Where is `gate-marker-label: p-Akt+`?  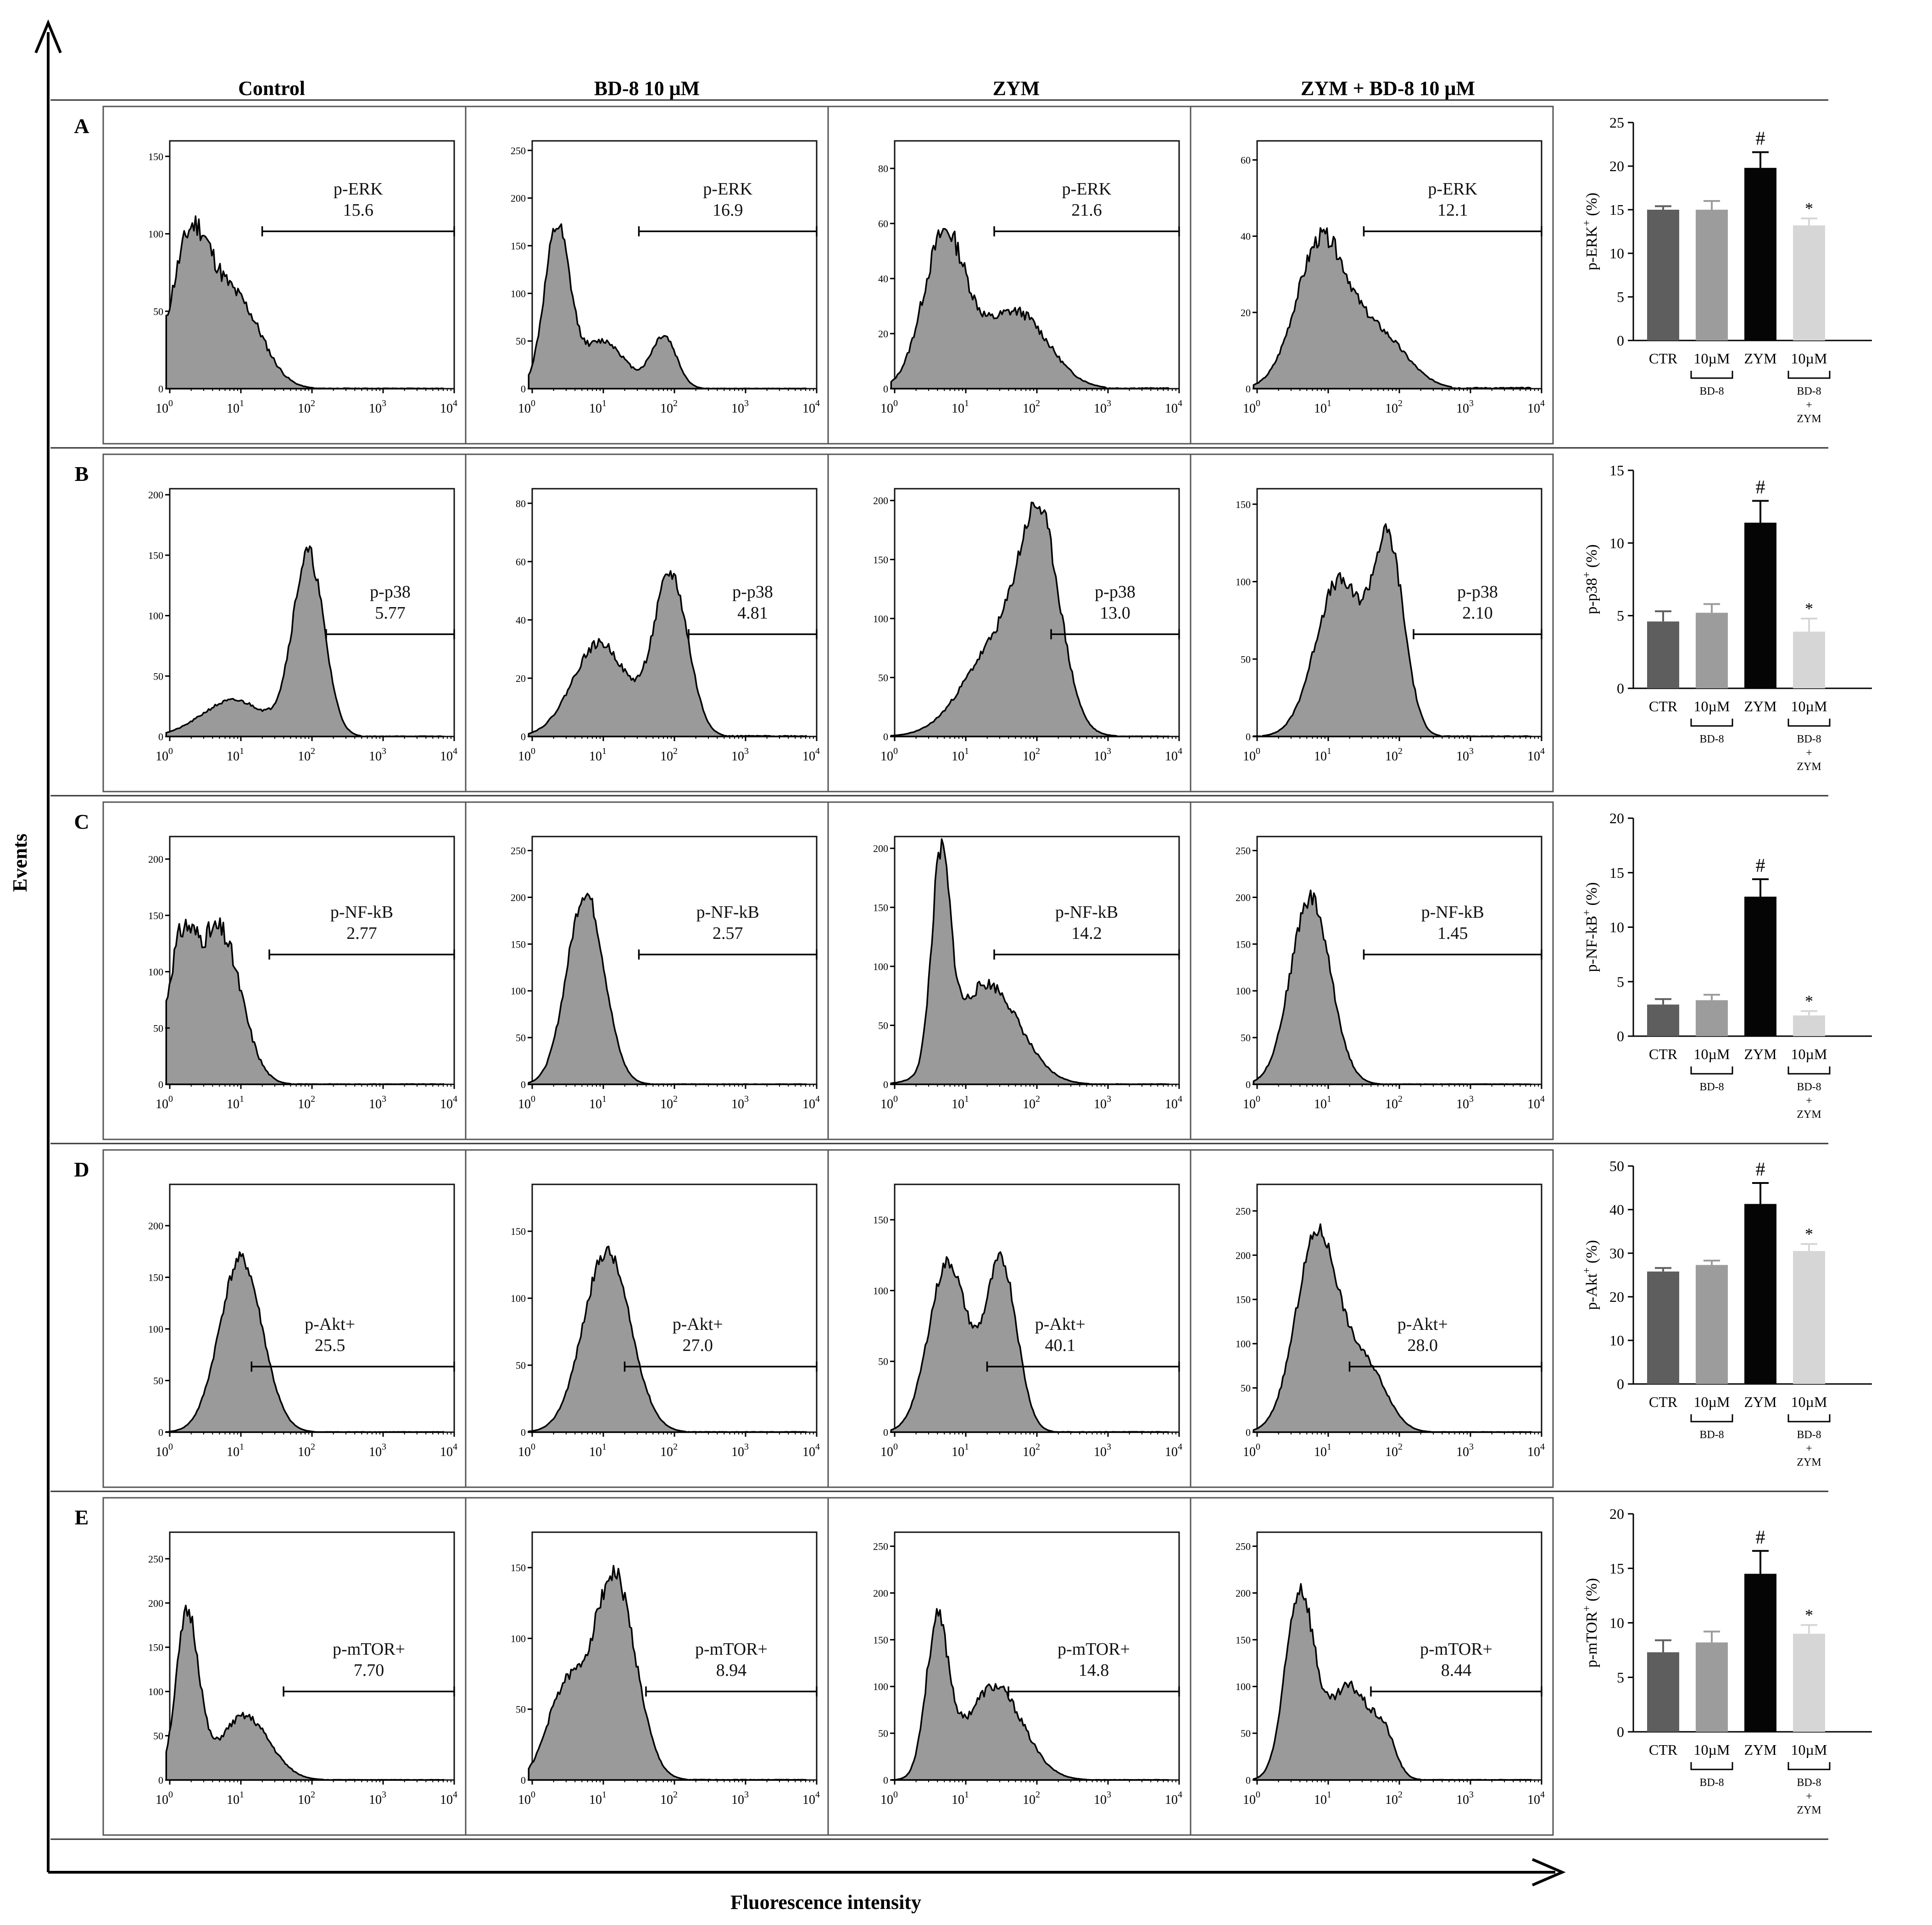 gate-marker-label: p-Akt+ is located at coordinates (330, 1324).